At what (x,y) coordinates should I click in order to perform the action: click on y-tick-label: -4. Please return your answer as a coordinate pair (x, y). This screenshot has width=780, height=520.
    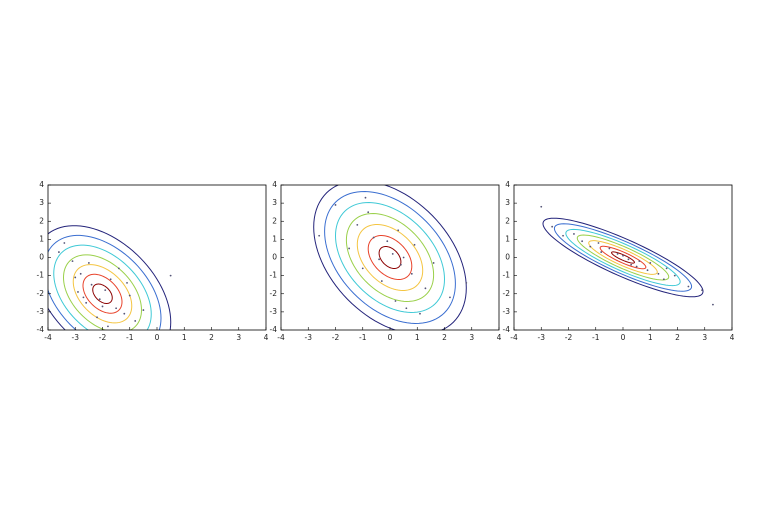
    Looking at the image, I should click on (274, 329).